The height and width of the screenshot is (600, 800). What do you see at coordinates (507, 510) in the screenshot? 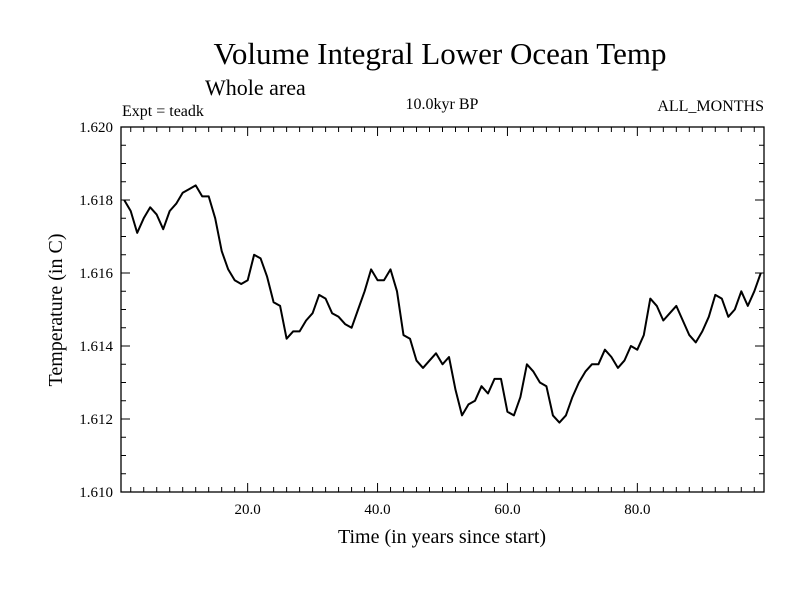
I see `x-tick-label: 60.0` at bounding box center [507, 510].